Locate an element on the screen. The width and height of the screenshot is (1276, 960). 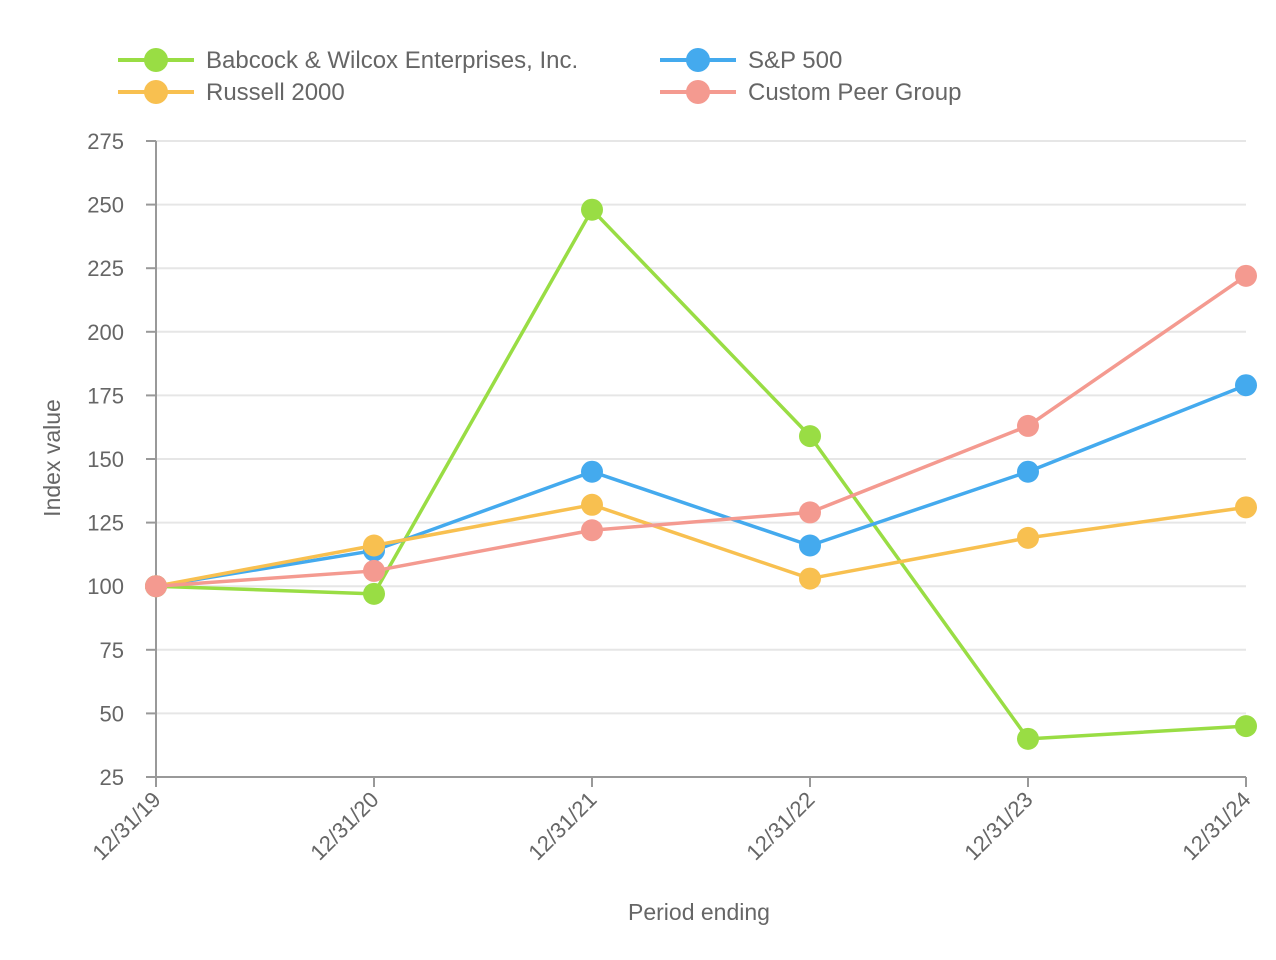
legend-label-custom-peer-group: Custom Peer Group is located at coordinates (854, 92).